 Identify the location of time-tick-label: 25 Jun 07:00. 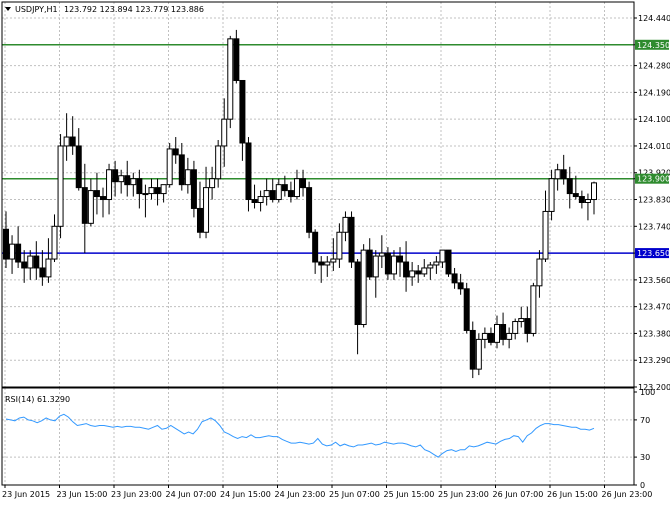
(354, 494).